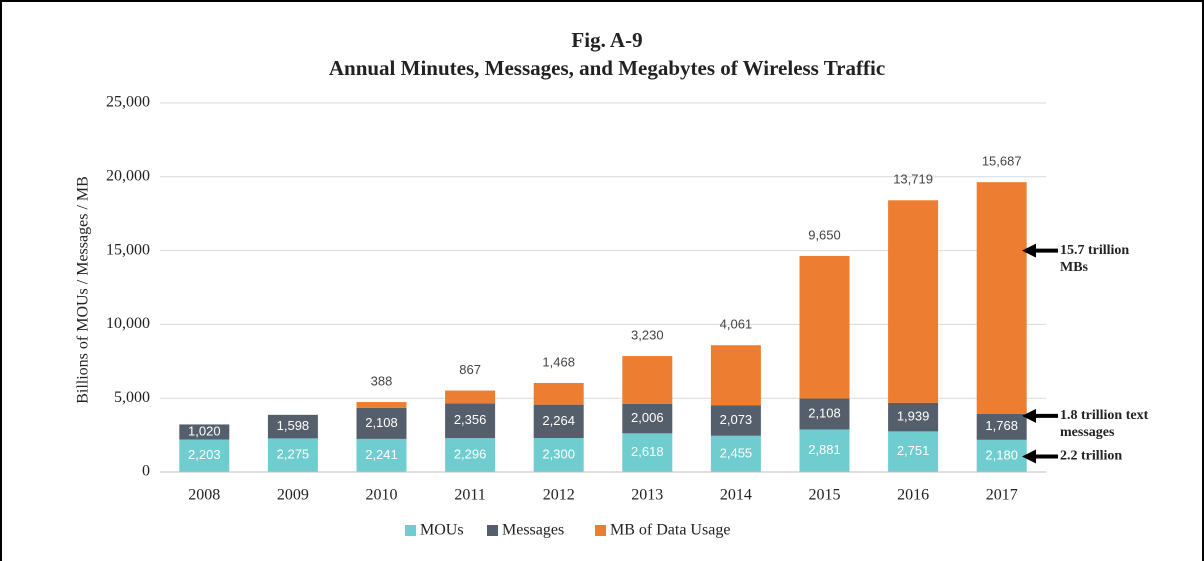 This screenshot has height=561, width=1204. I want to click on data-label: 2,264, so click(558, 420).